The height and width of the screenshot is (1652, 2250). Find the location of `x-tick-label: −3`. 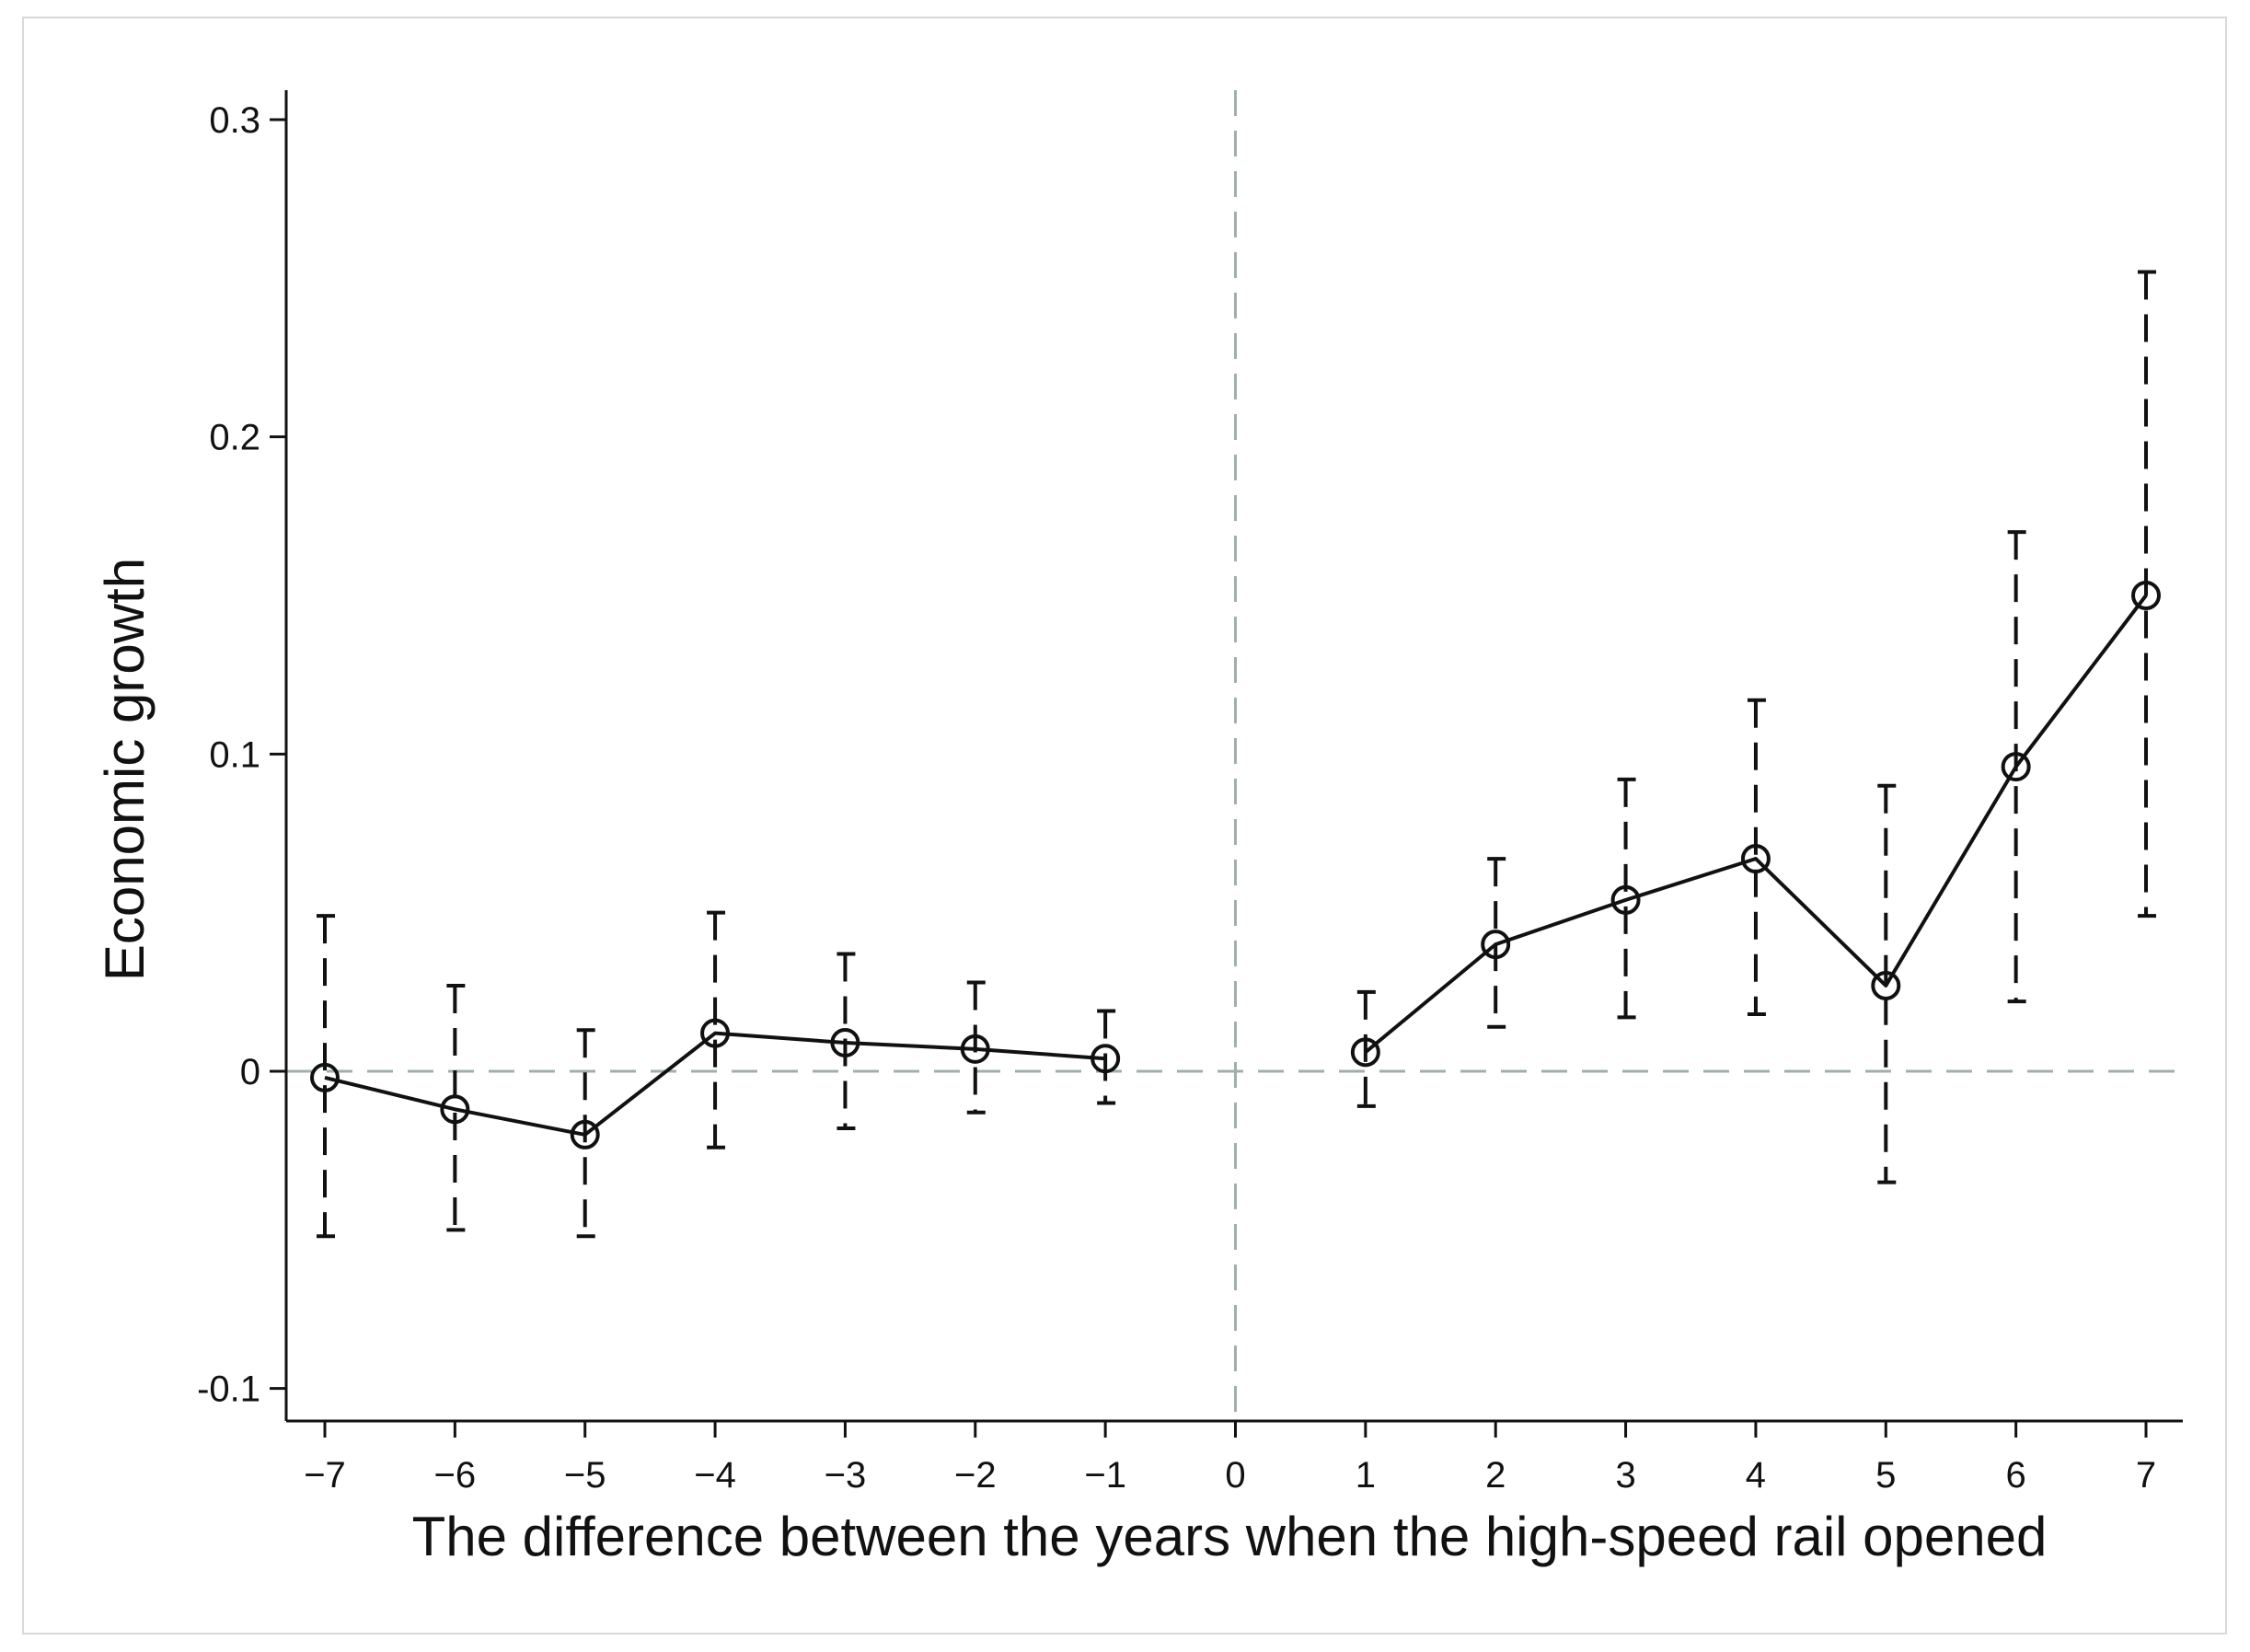

x-tick-label: −3 is located at coordinates (846, 1475).